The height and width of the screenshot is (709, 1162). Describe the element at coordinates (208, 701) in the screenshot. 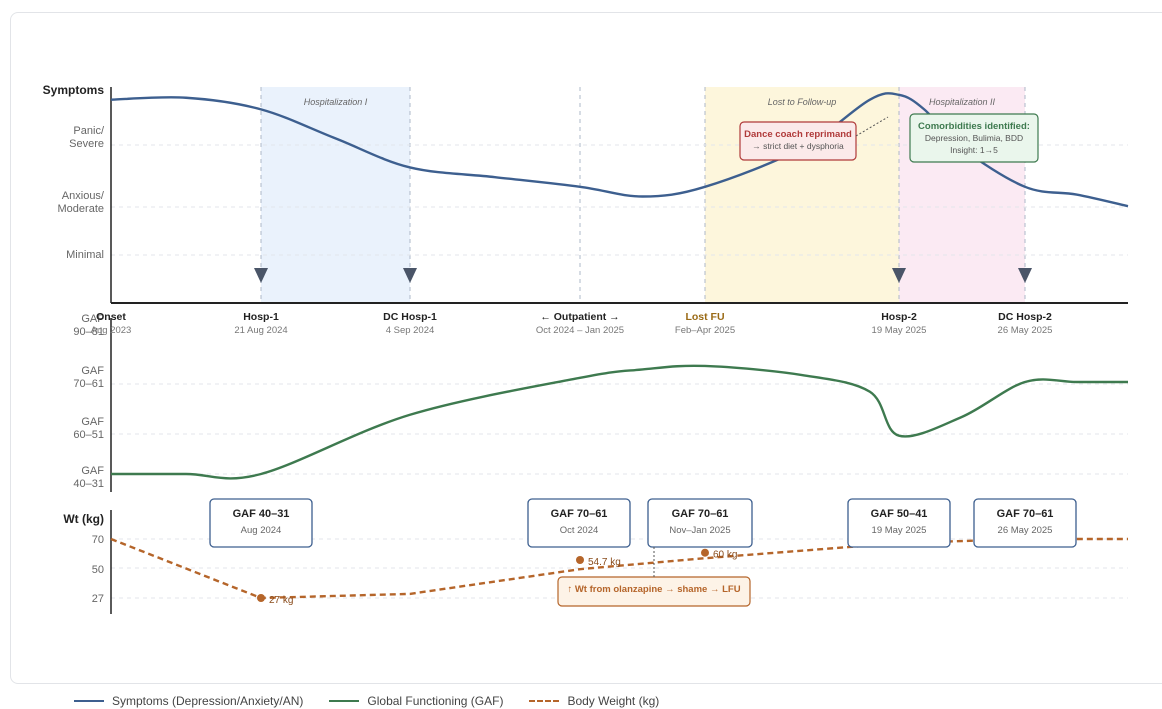

I see `legend-label: Symptoms (Depression/Anxiety/AN)` at that location.